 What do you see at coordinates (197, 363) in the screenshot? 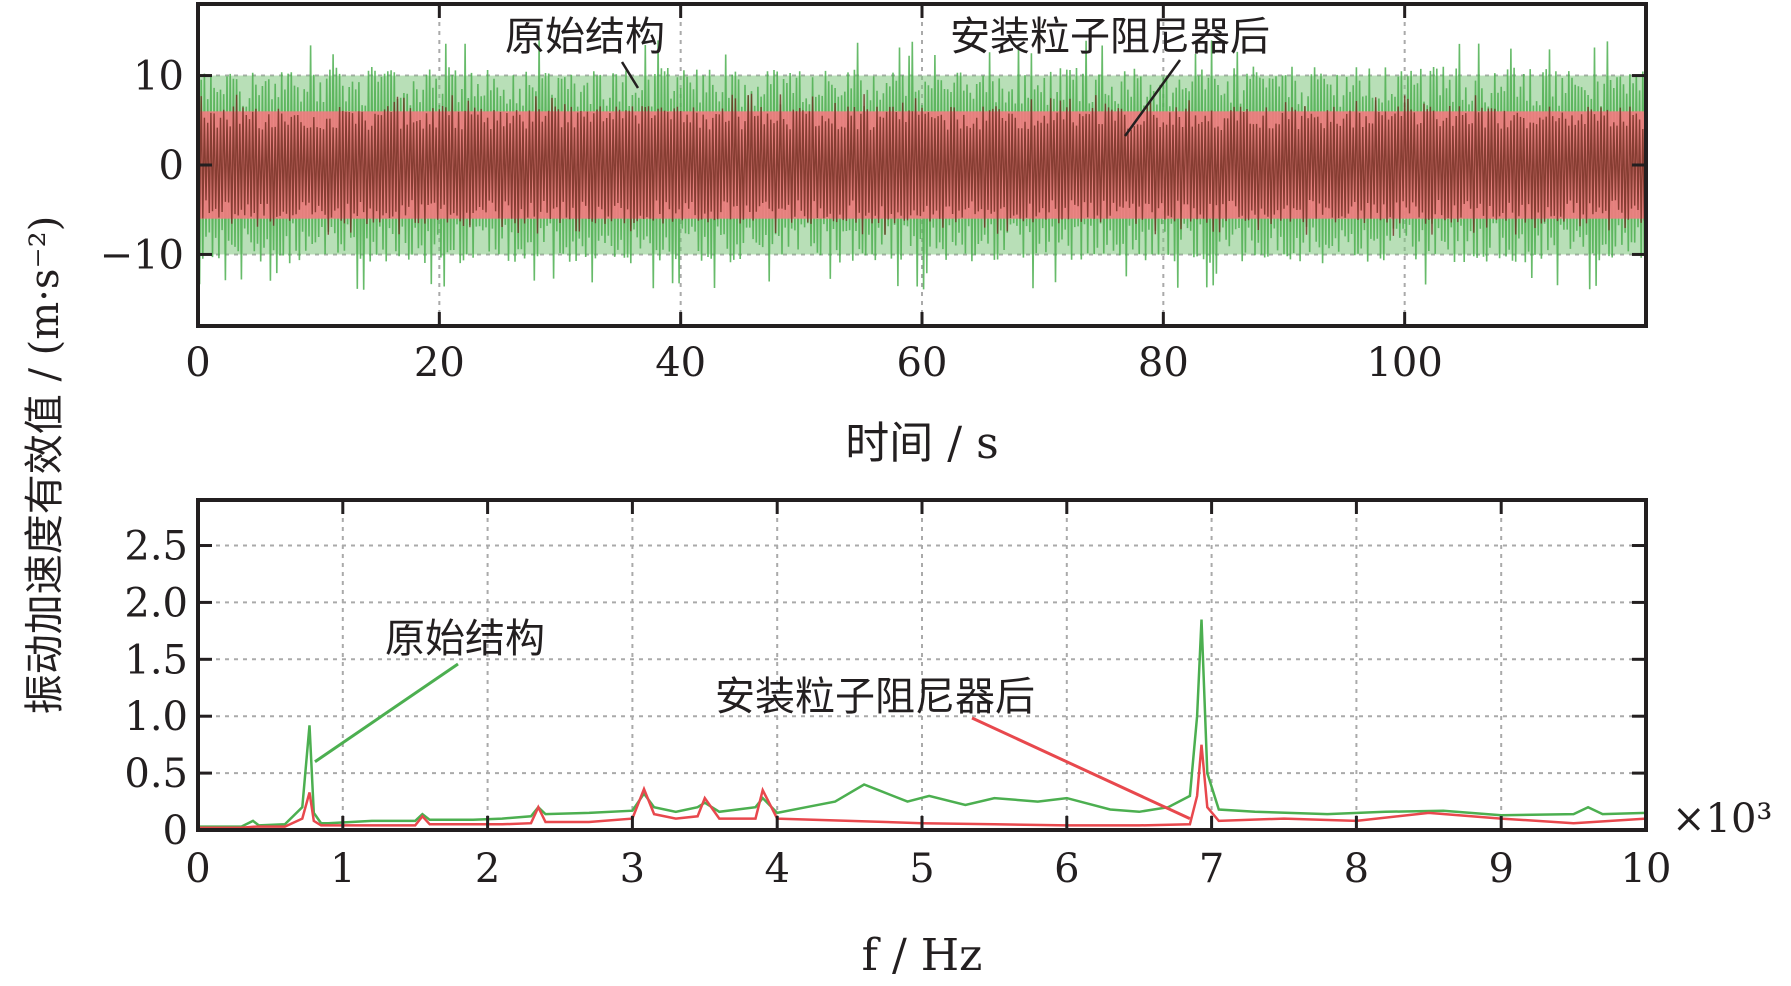
I see `top-xtick-label-0: 0` at bounding box center [197, 363].